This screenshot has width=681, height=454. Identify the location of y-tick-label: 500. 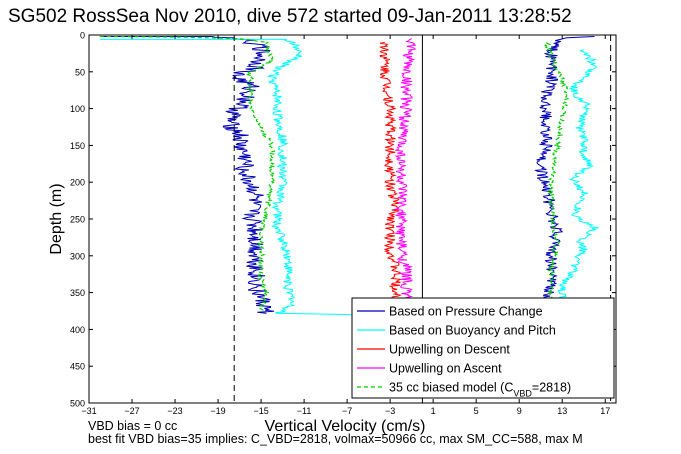
(77, 404).